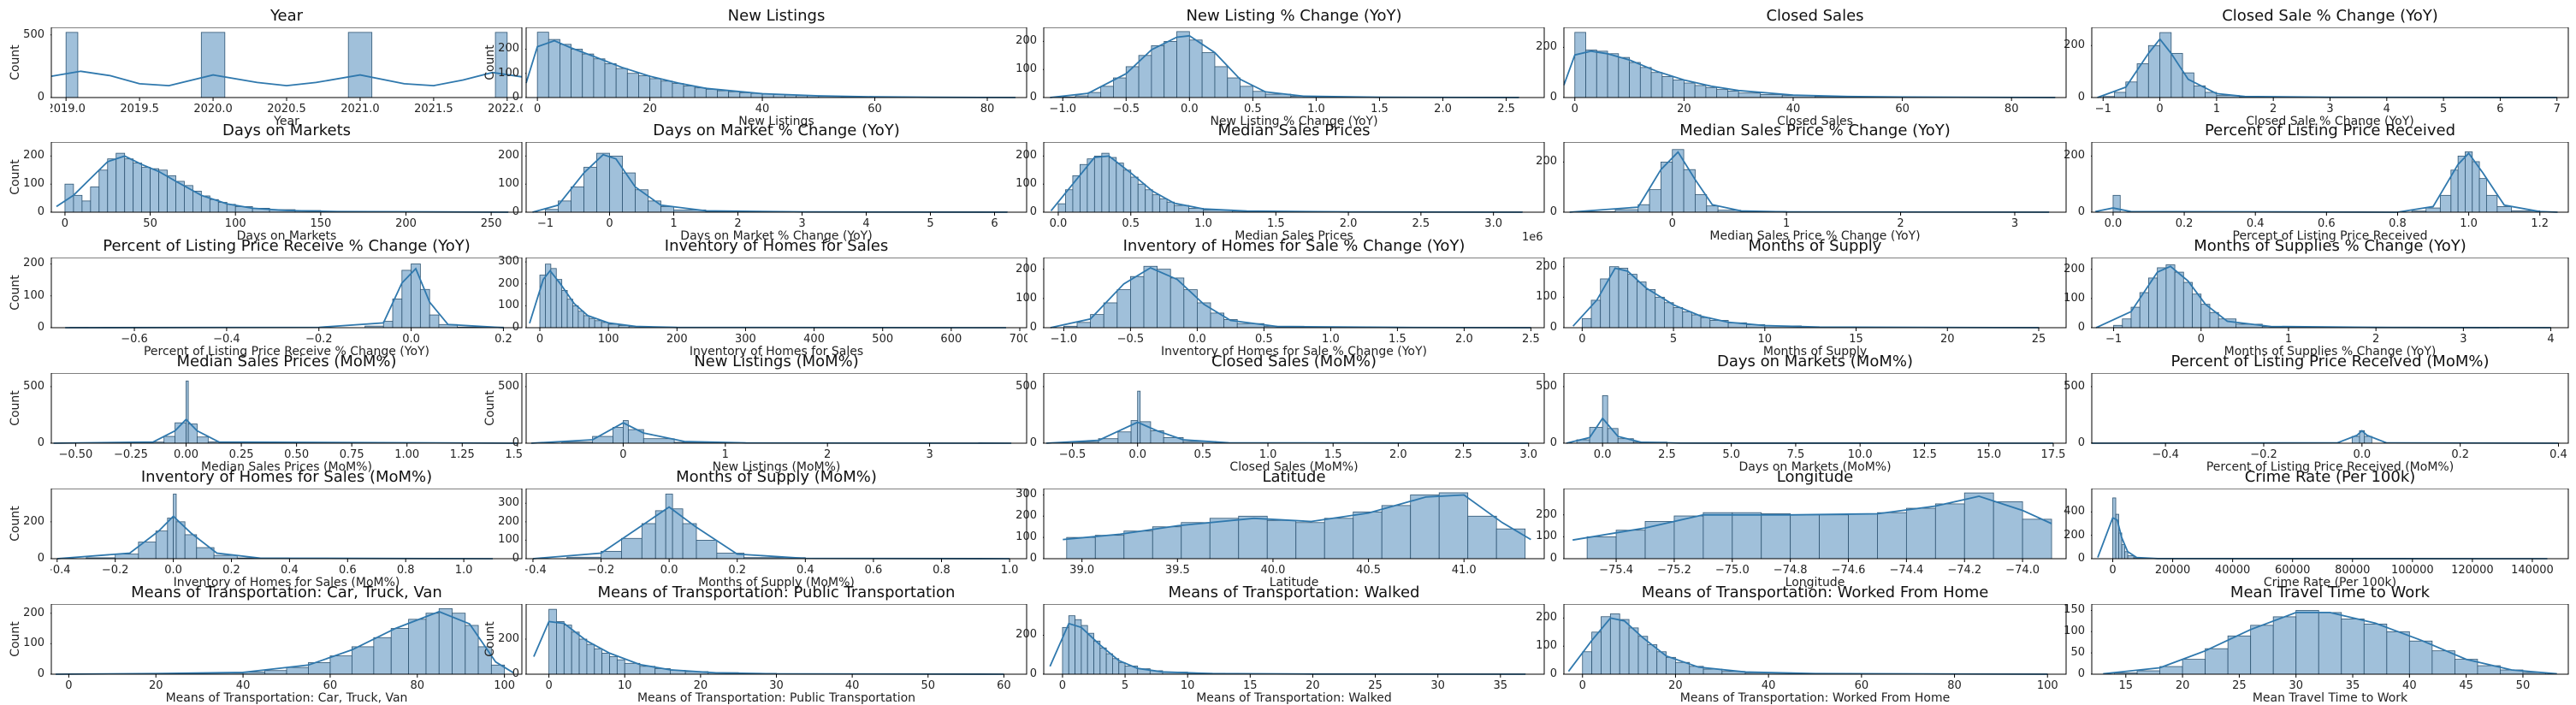  I want to click on x-tick-label: 1.50, so click(514, 454).